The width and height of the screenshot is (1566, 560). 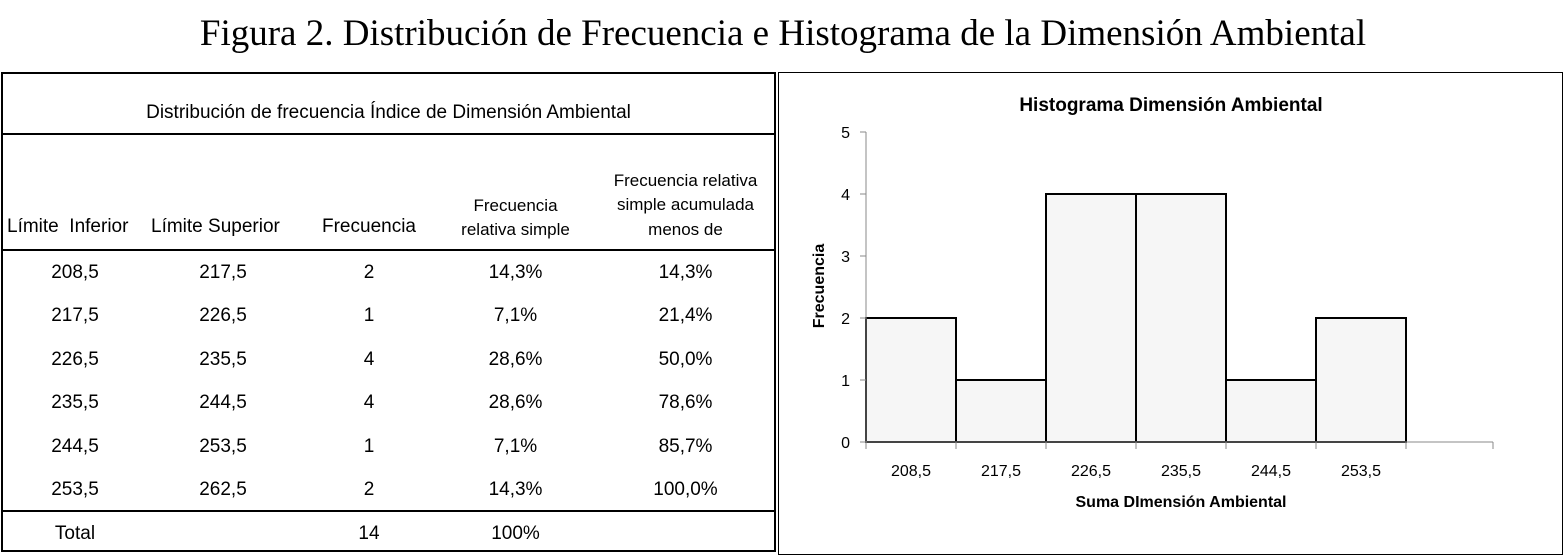 What do you see at coordinates (685, 446) in the screenshot?
I see `row-cumulative: 85,7%` at bounding box center [685, 446].